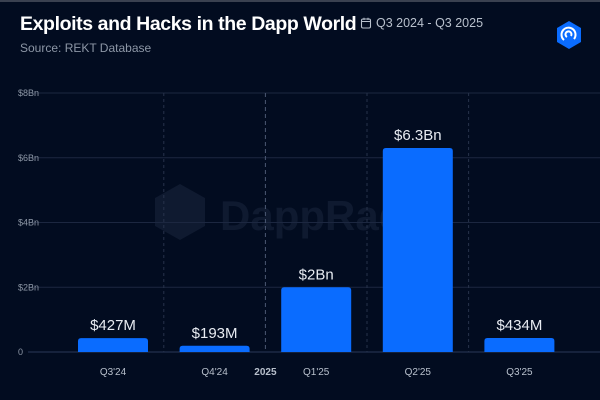  Describe the element at coordinates (316, 274) in the screenshot. I see `data-label: $2Bn` at that location.